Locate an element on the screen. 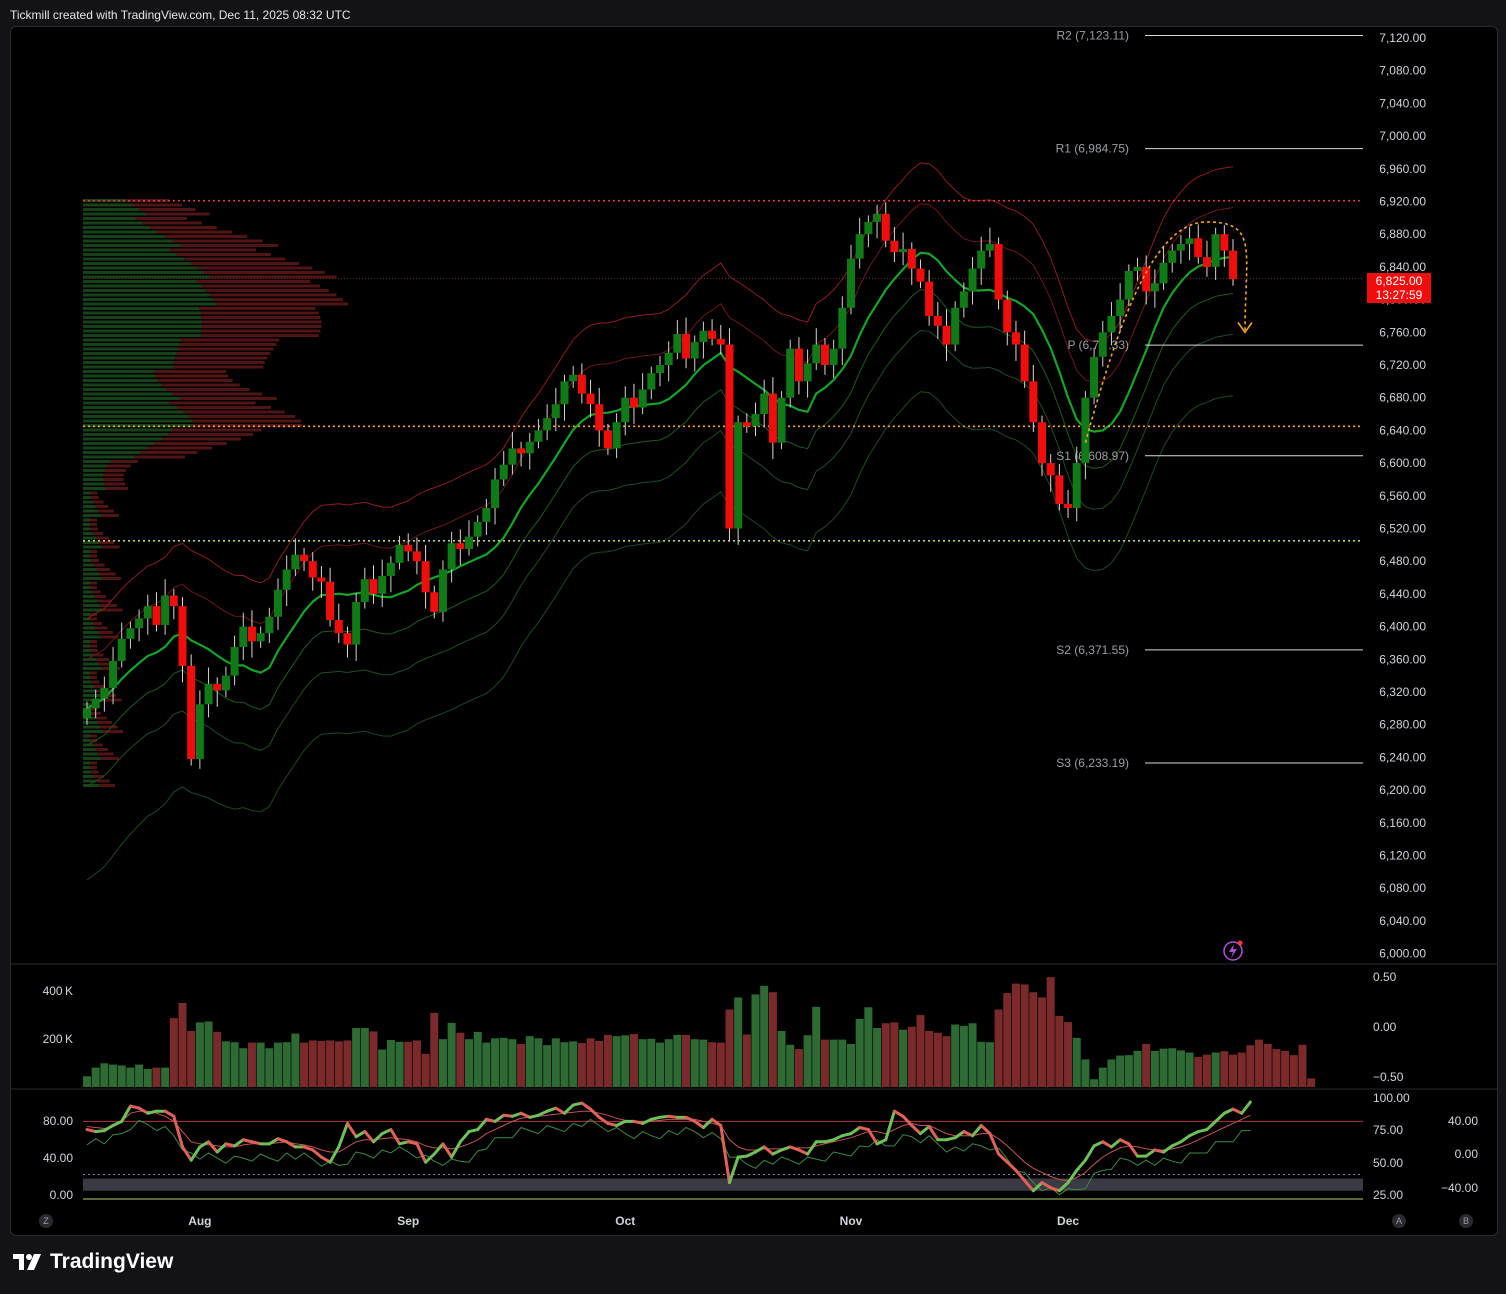  alert-icon is located at coordinates (1233, 950).